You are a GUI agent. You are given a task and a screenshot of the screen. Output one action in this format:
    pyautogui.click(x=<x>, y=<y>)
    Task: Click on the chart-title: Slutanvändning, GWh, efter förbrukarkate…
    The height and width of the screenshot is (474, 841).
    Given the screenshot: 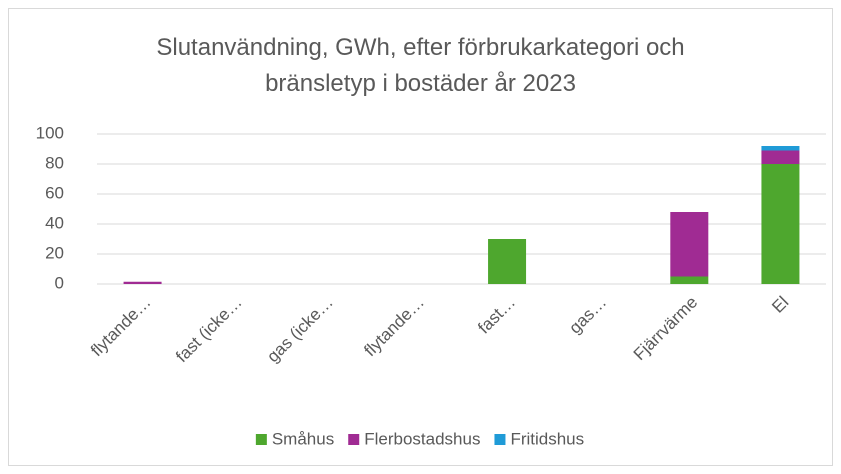 What is the action you would take?
    pyautogui.click(x=420, y=65)
    